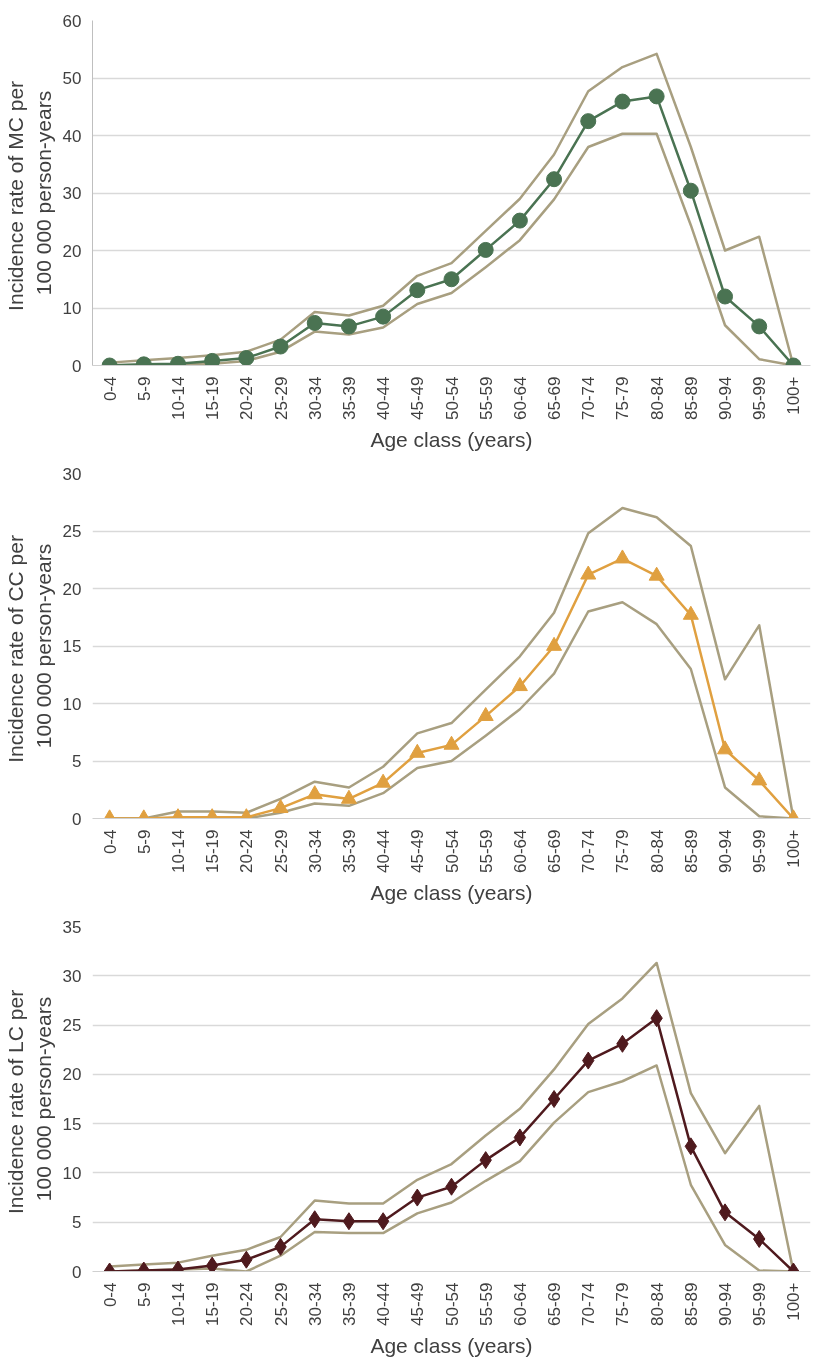 This screenshot has width=829, height=1365. Describe the element at coordinates (29, 195) in the screenshot. I see `y-axis-title: Incidence rate of MC per 100 000 person-years` at that location.